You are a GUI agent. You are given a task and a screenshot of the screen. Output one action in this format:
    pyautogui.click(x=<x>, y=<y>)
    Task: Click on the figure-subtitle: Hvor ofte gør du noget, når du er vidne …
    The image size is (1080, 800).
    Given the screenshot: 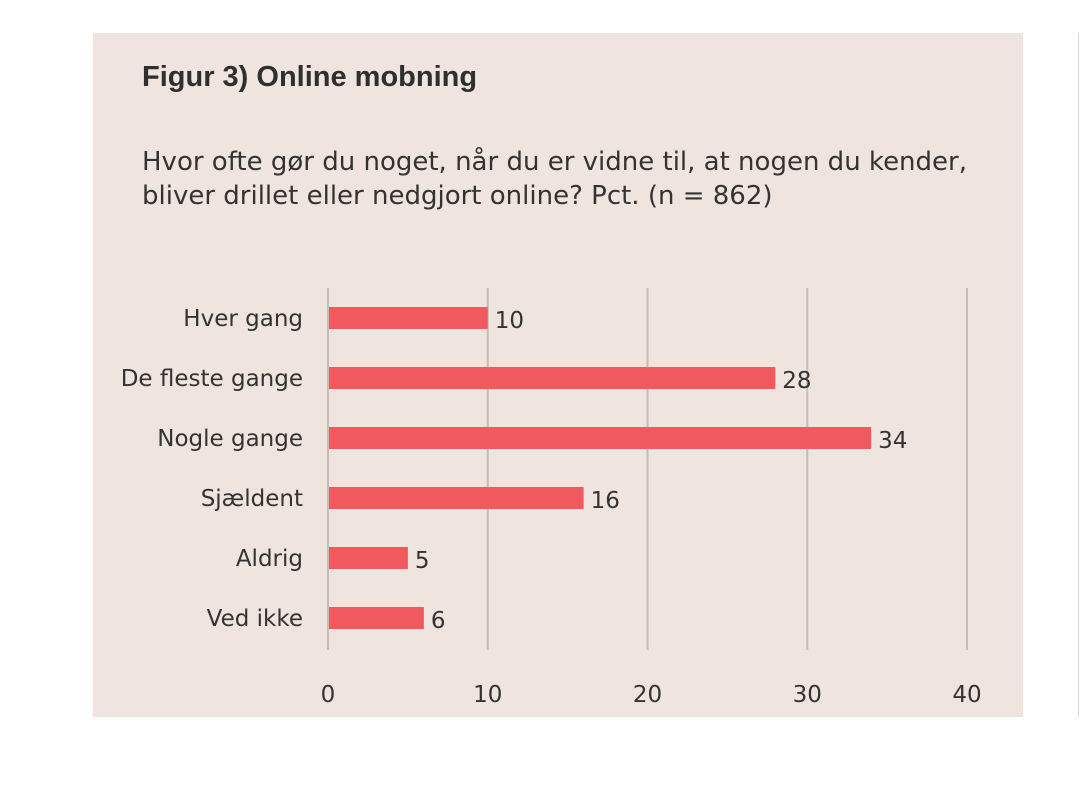 What is the action you would take?
    pyautogui.click(x=554, y=179)
    